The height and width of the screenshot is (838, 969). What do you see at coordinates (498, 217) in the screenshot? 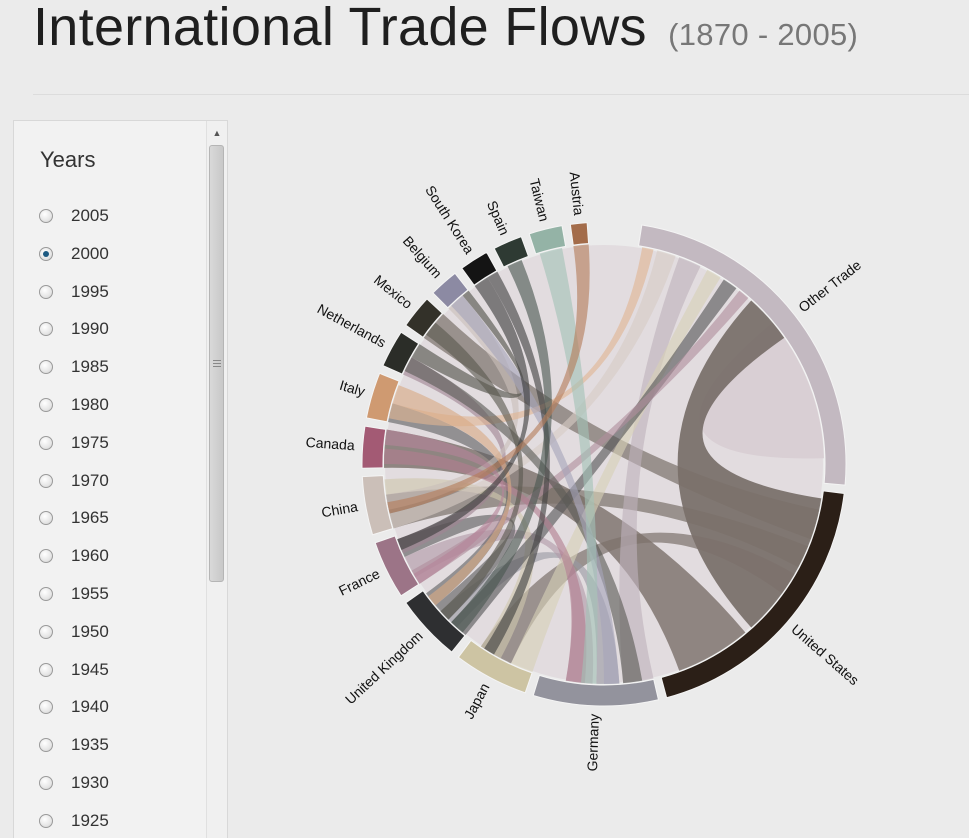
I see `label-spain: Spain` at bounding box center [498, 217].